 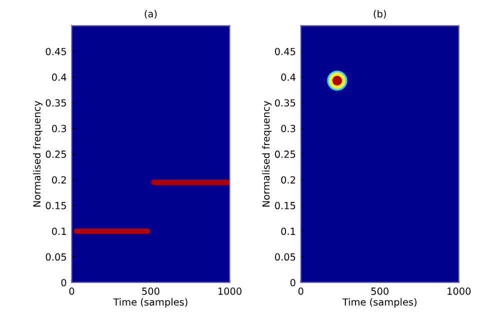 I want to click on chart-title: (a), so click(x=150, y=14).